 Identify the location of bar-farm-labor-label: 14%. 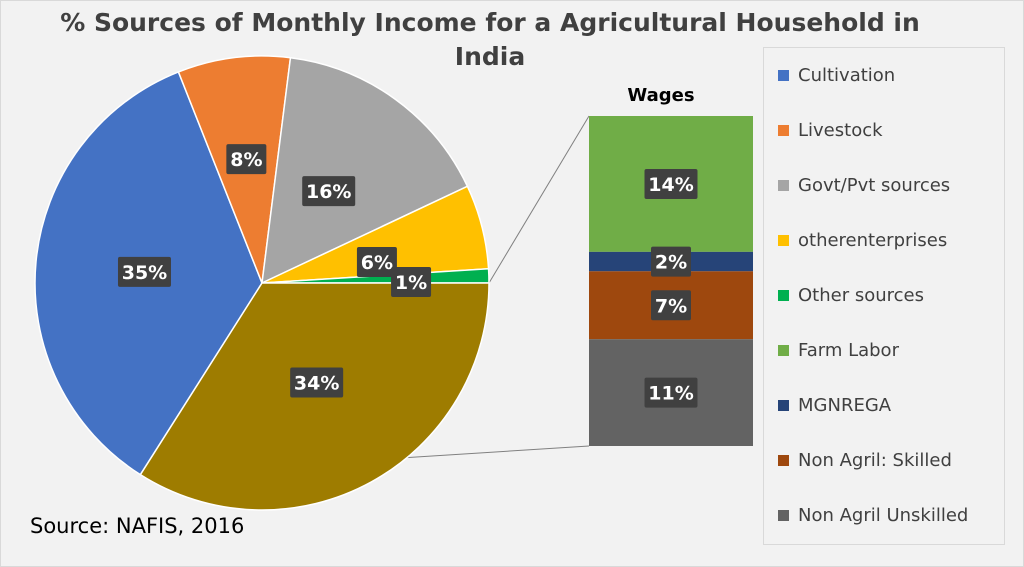
(671, 183).